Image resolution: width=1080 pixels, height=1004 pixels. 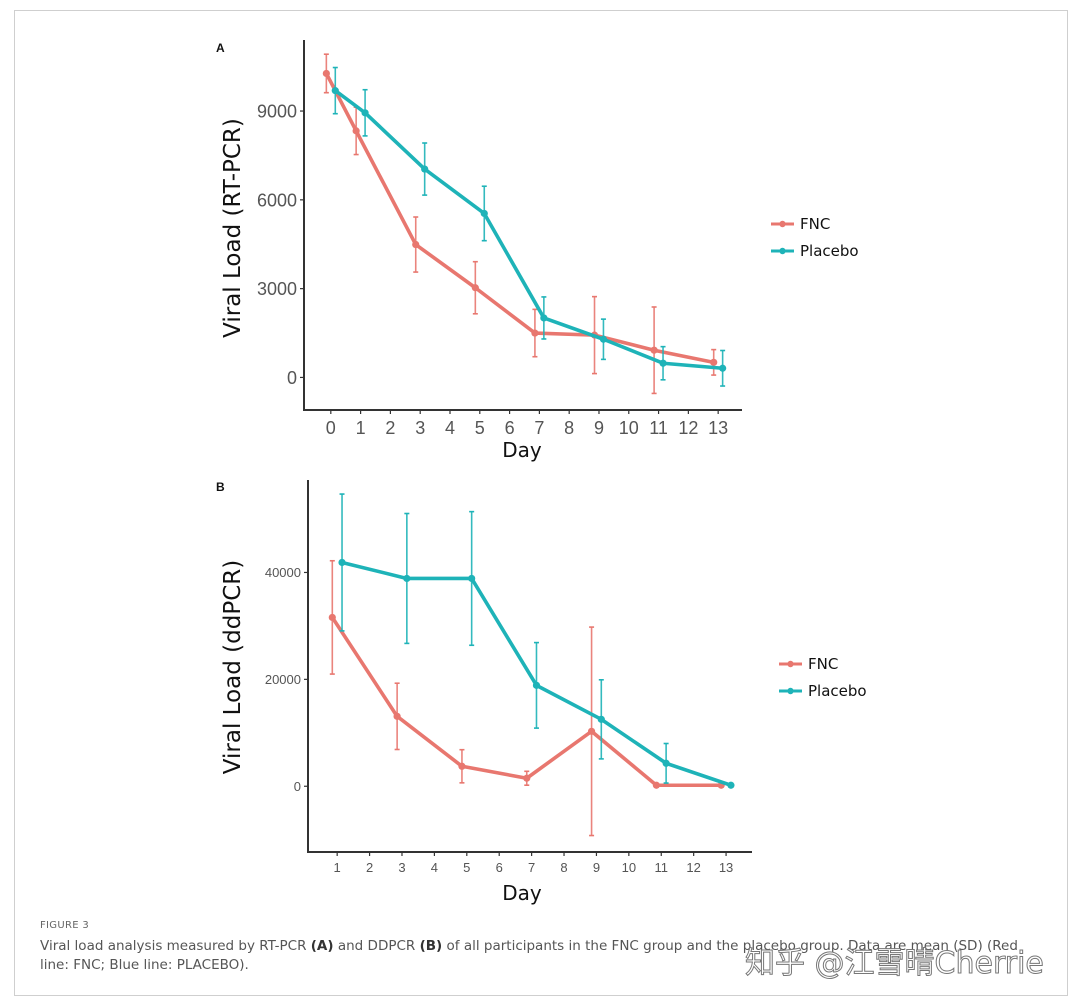 I want to click on panel-a-y-axis-title: Viral Load (RT-PCR), so click(x=233, y=228).